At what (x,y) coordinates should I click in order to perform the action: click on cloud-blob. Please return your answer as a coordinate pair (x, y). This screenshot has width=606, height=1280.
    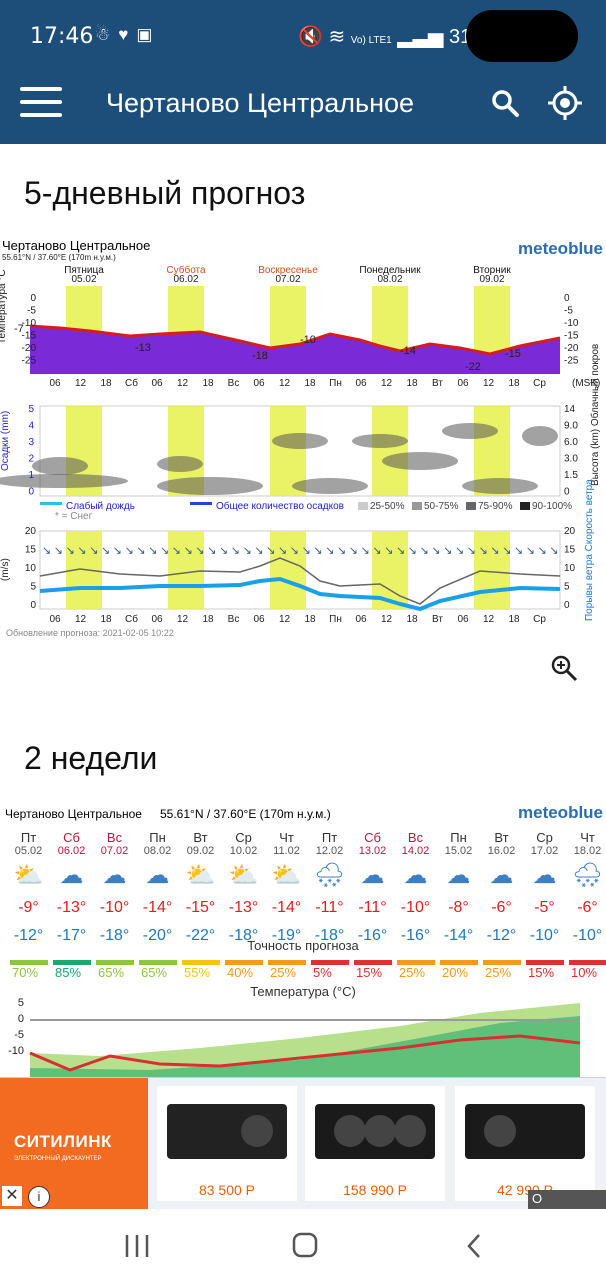
    Looking at the image, I should click on (540, 436).